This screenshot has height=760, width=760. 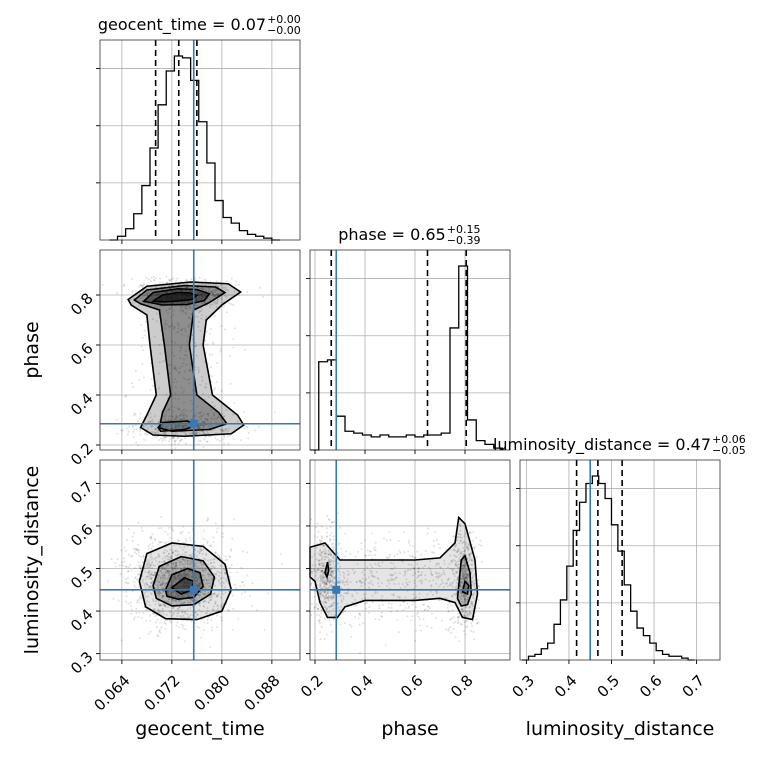 I want to click on histogram-geocent_time, so click(x=194, y=148).